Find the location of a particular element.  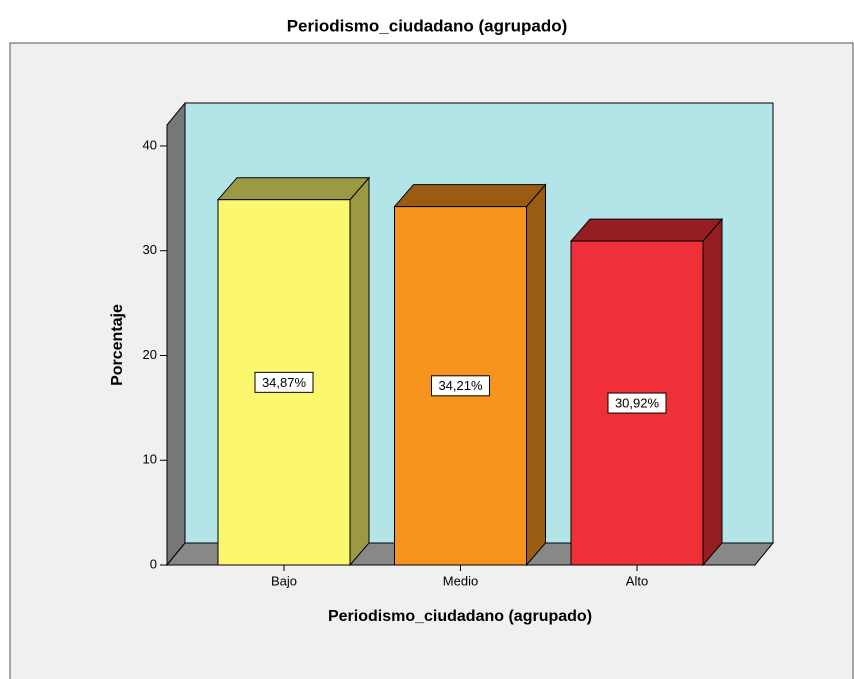

y-axis-label: Porcentaje is located at coordinates (117, 345).